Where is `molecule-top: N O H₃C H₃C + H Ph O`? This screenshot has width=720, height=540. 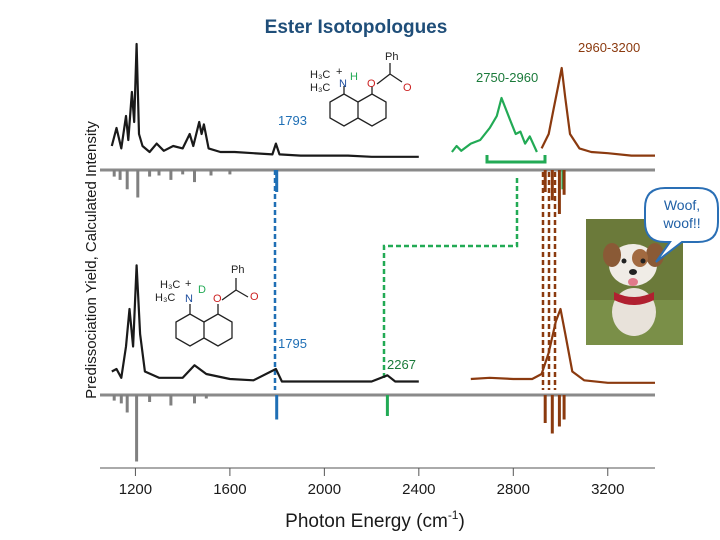
molecule-top: N O H₃C H₃C + H Ph O is located at coordinates (361, 89).